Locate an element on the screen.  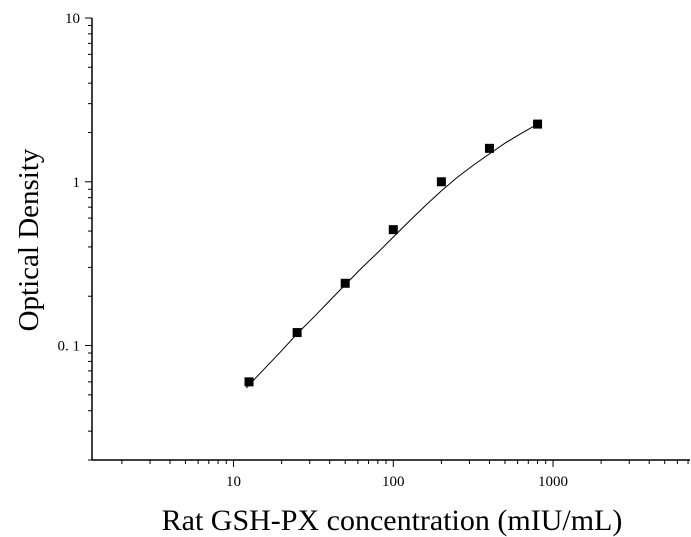
y-axis-title: Optical Density is located at coordinates (29, 239).